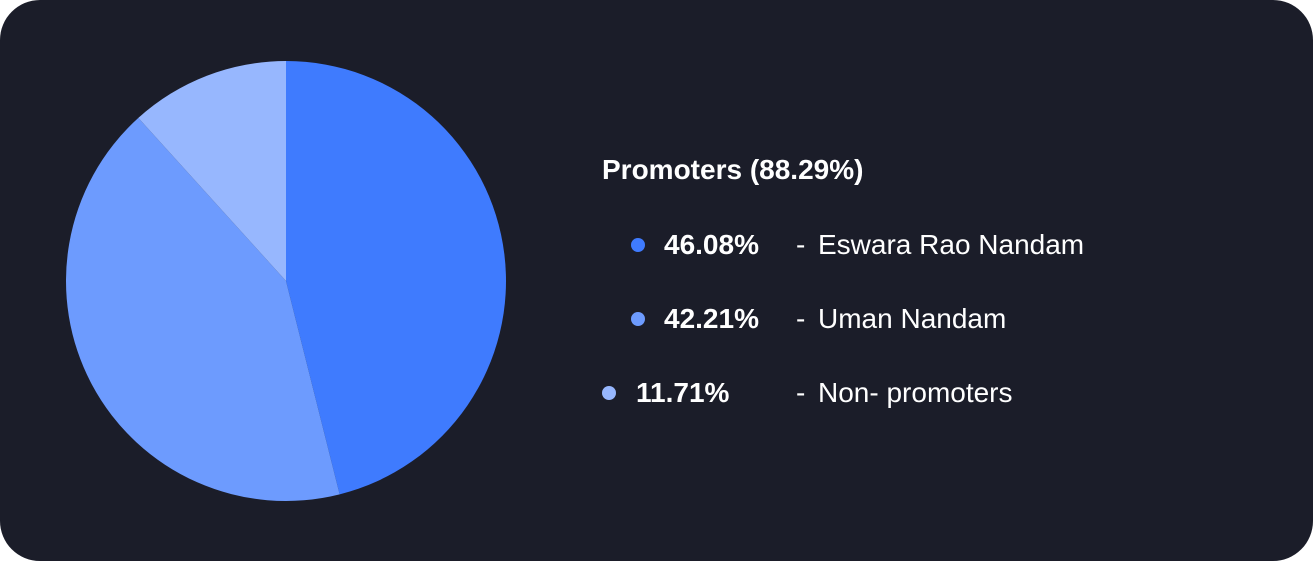  I want to click on pie-slice-uman, so click(202, 309).